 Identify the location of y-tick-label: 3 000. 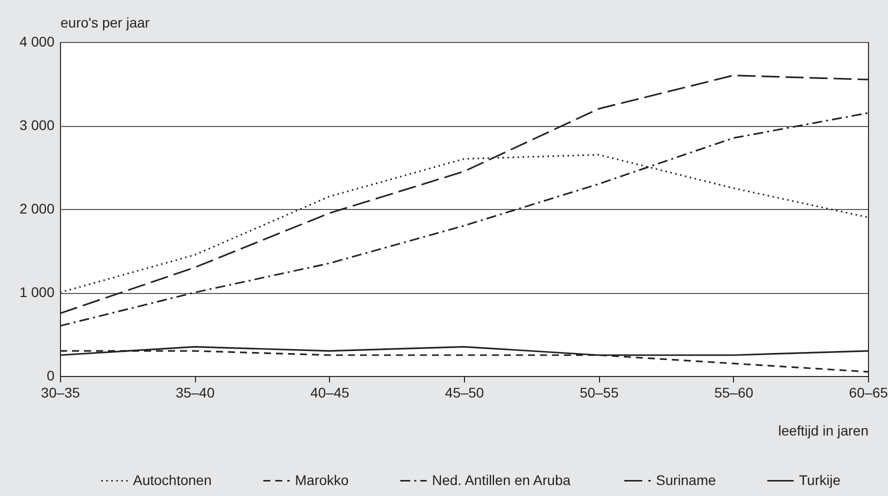
(37, 125).